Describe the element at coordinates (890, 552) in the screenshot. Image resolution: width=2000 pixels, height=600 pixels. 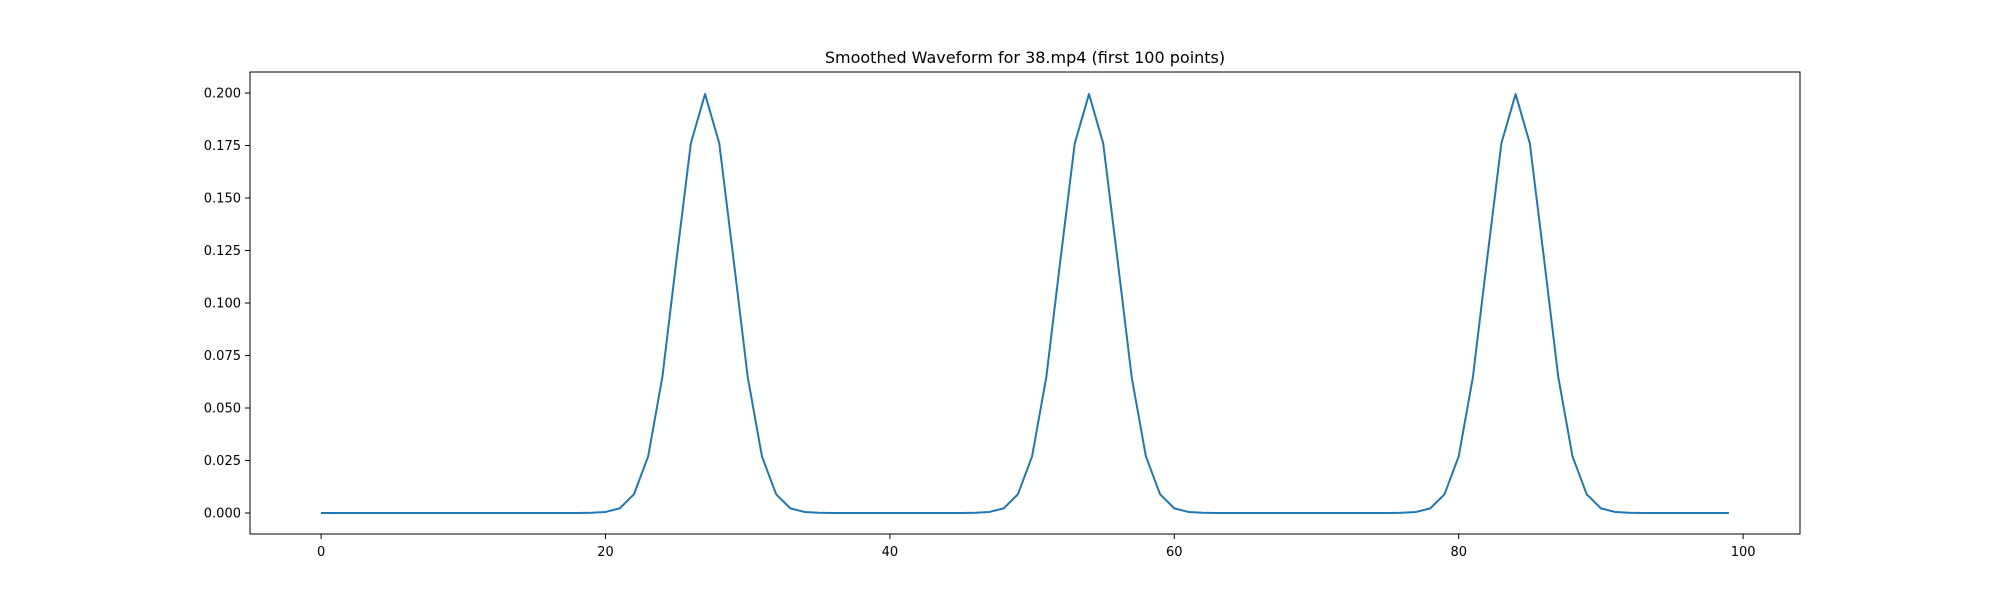
I see `x-tick-label: 40` at that location.